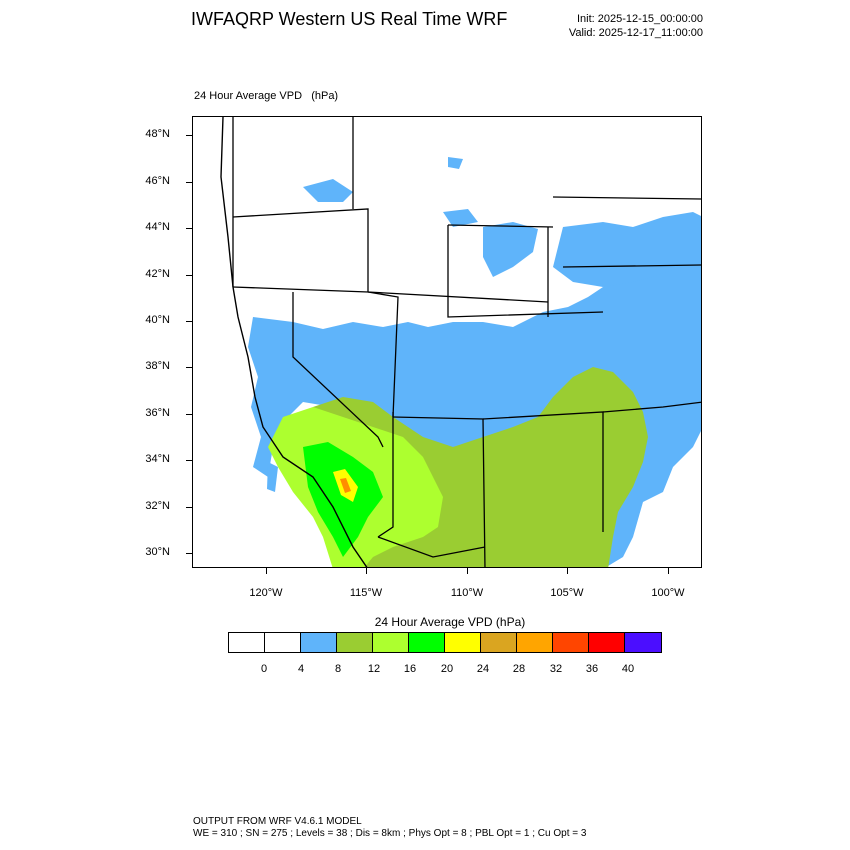 This screenshot has width=850, height=850. Describe the element at coordinates (567, 593) in the screenshot. I see `lon-label: 105°W` at that location.